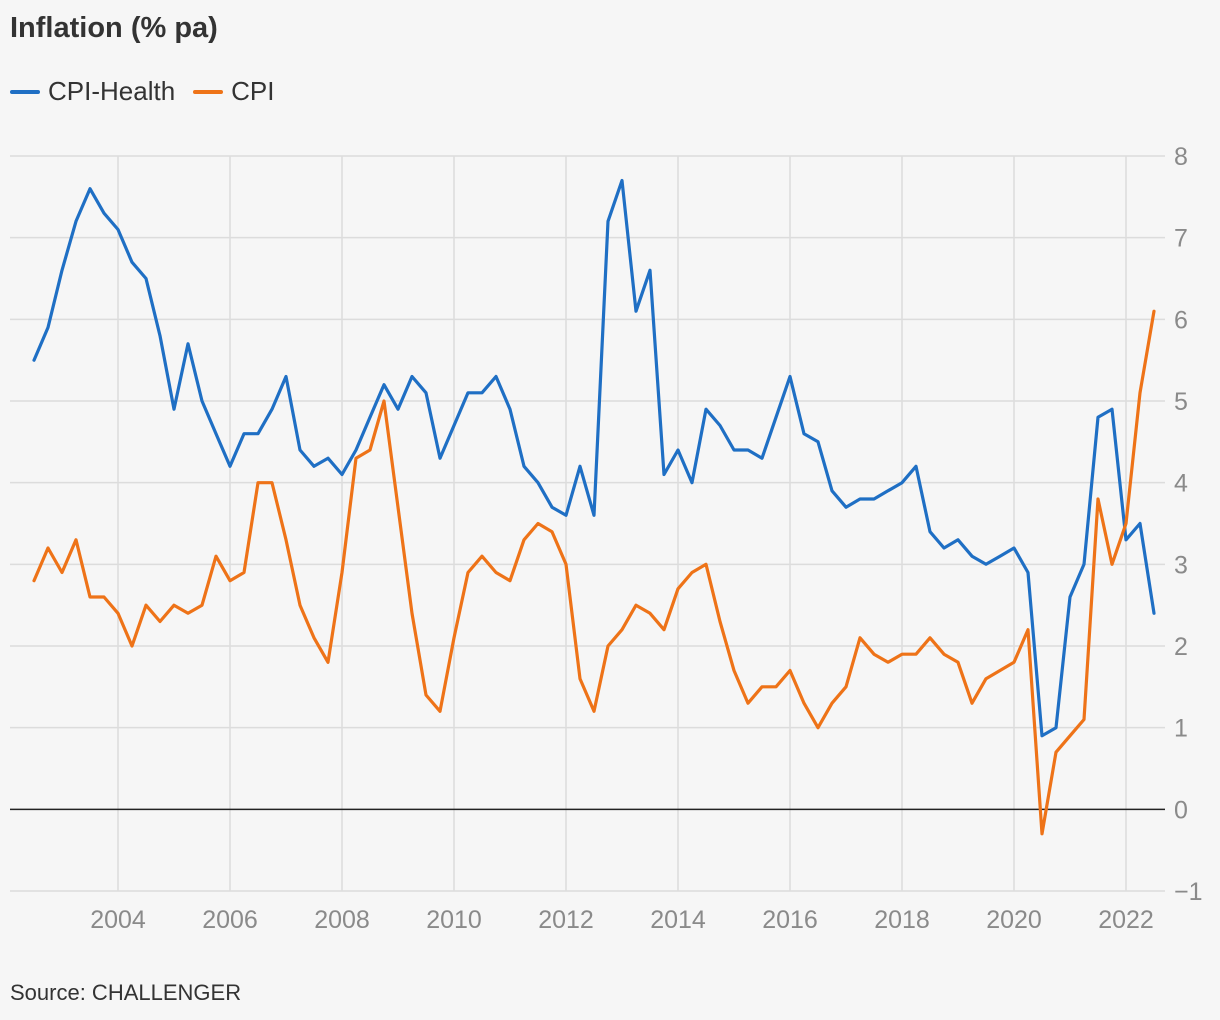 The height and width of the screenshot is (1020, 1220). I want to click on x-tick-label-2016: 2016, so click(790, 920).